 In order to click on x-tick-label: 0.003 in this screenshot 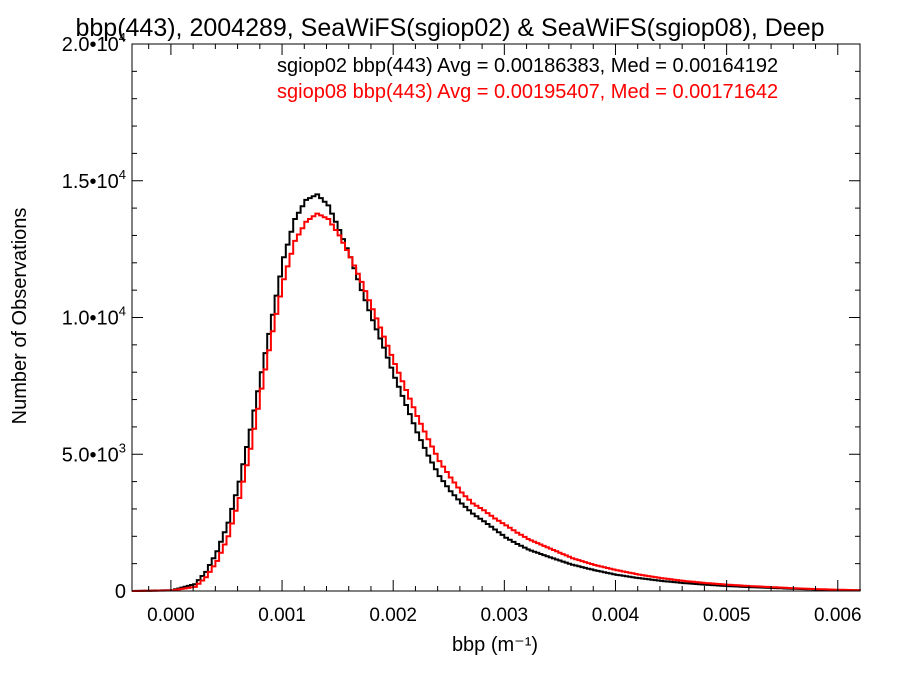, I will do `click(505, 615)`.